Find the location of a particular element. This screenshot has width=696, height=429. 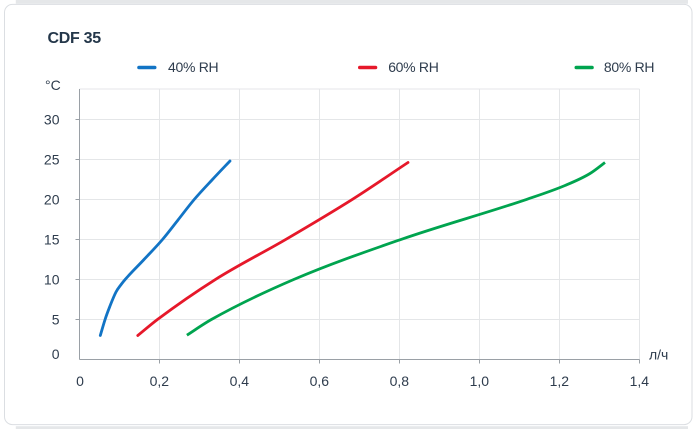

svg-text: 5 is located at coordinates (56, 319).